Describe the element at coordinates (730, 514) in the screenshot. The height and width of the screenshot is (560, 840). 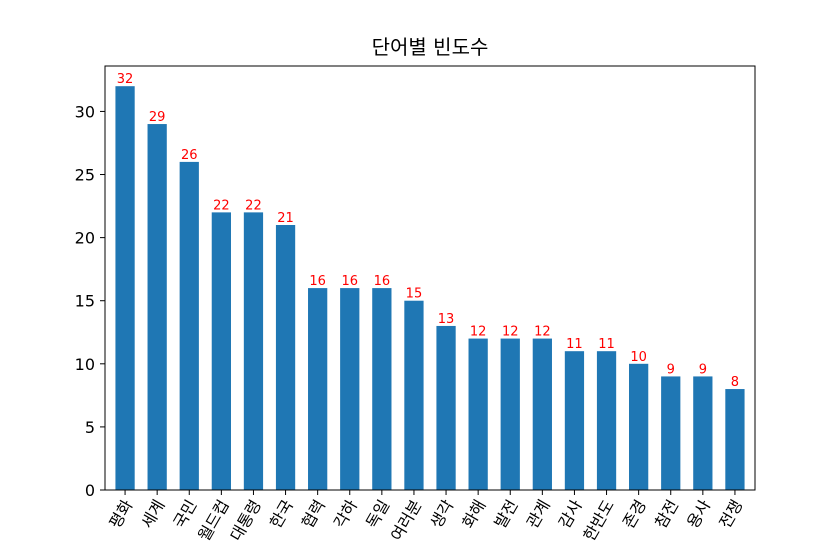
I see `x-tick-label: 전쟁` at that location.